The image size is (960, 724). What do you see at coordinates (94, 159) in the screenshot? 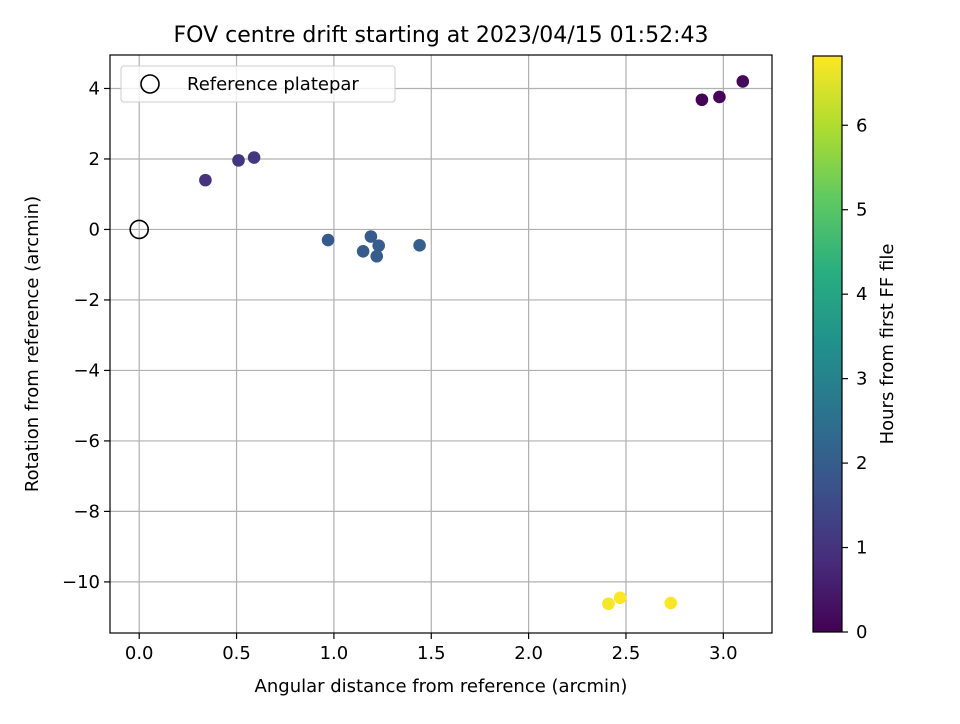
I see `y-tick-label: 2` at bounding box center [94, 159].